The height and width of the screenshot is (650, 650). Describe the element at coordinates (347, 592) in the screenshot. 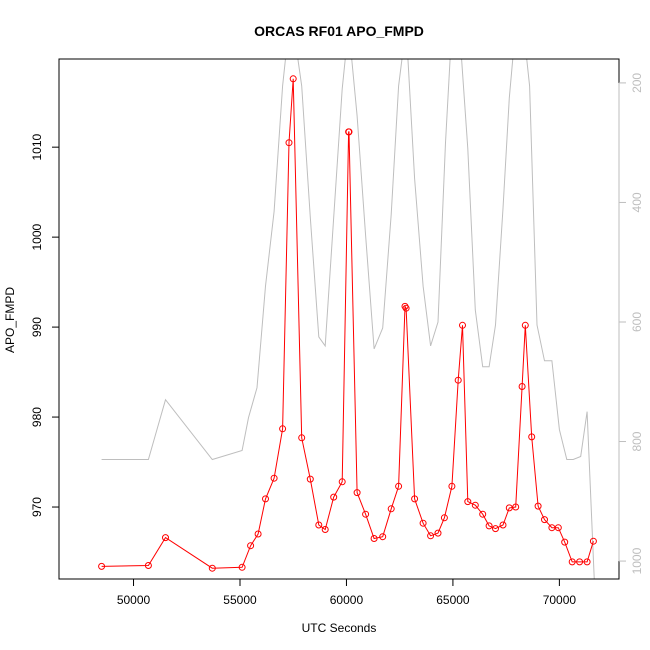

I see `x-axis: 50000 55000 60000 65000 70000` at that location.